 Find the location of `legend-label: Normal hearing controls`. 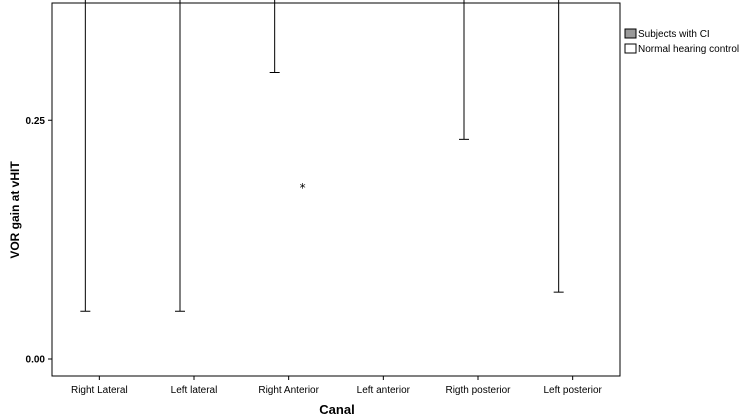

legend-label: Normal hearing controls is located at coordinates (688, 49).